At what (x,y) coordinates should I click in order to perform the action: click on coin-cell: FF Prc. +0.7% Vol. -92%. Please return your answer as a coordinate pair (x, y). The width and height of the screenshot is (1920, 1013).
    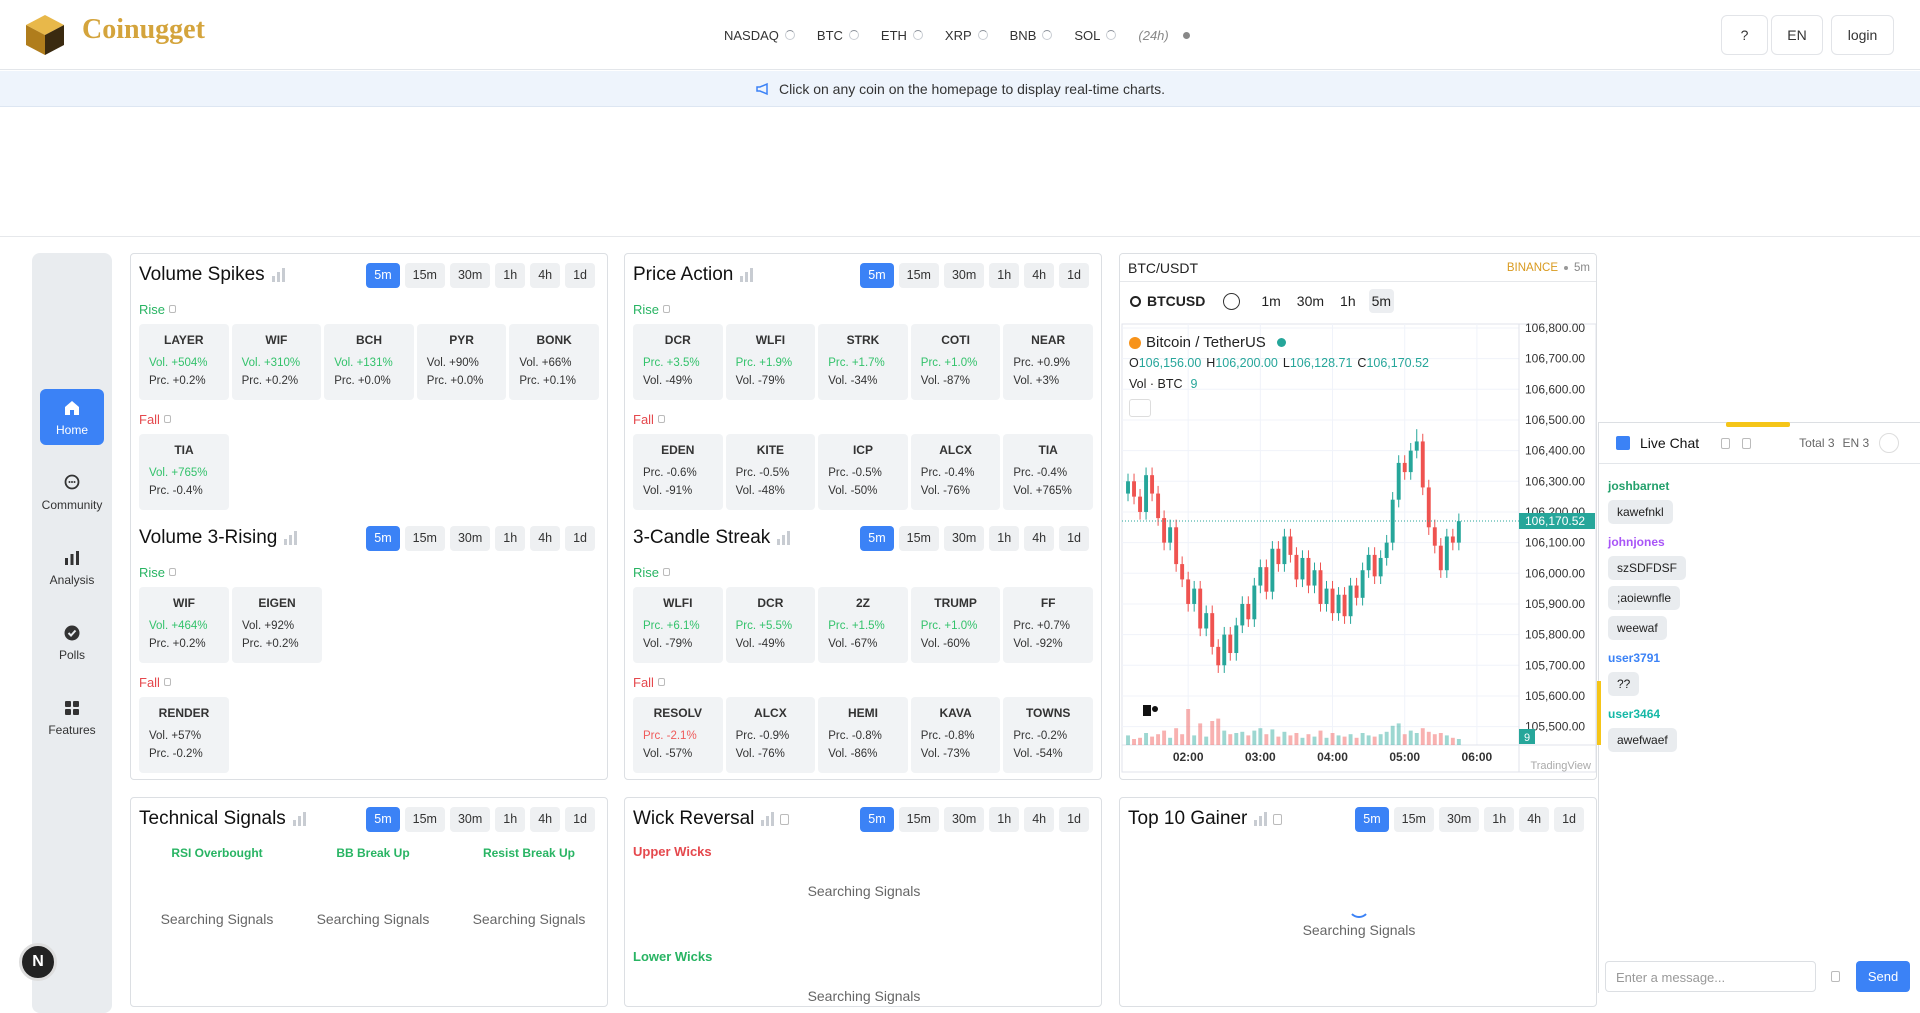
    Looking at the image, I should click on (1048, 625).